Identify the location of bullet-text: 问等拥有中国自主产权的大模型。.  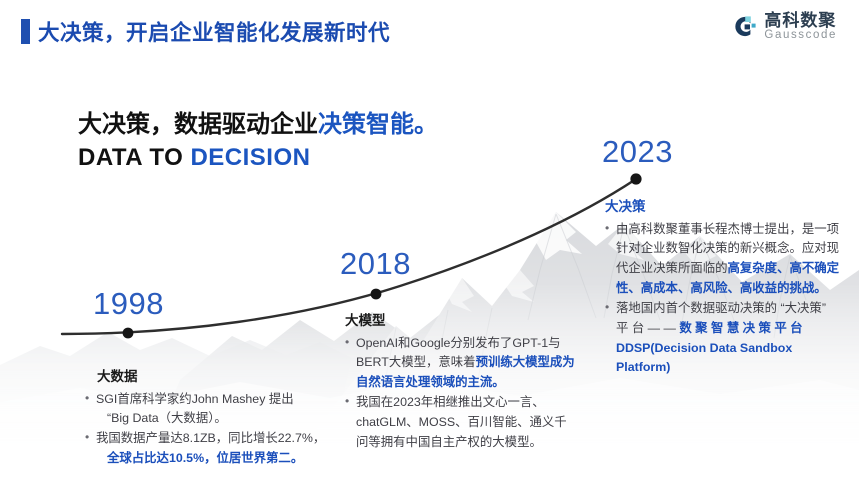
(449, 441).